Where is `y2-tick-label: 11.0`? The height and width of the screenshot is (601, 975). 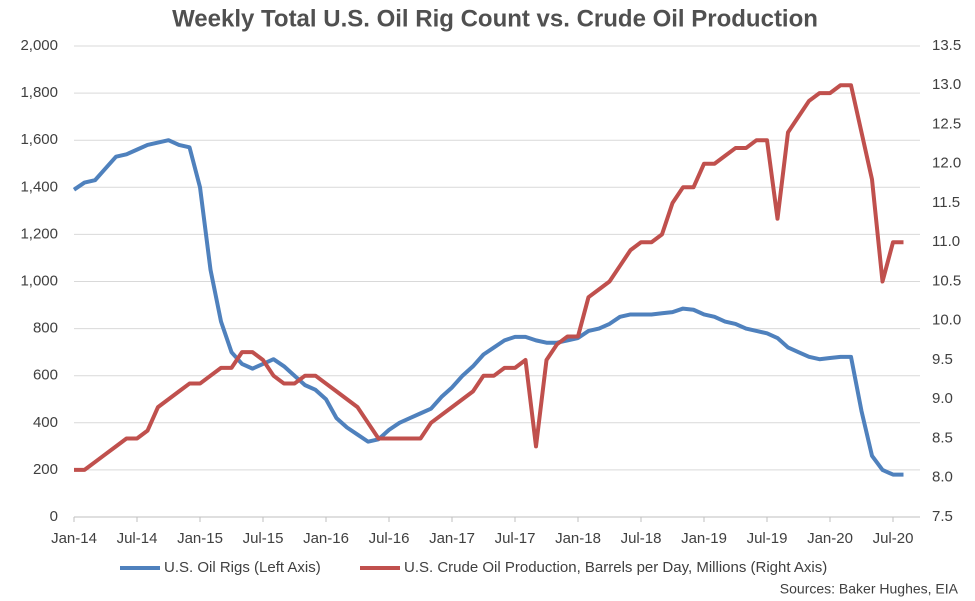
y2-tick-label: 11.0 is located at coordinates (946, 241).